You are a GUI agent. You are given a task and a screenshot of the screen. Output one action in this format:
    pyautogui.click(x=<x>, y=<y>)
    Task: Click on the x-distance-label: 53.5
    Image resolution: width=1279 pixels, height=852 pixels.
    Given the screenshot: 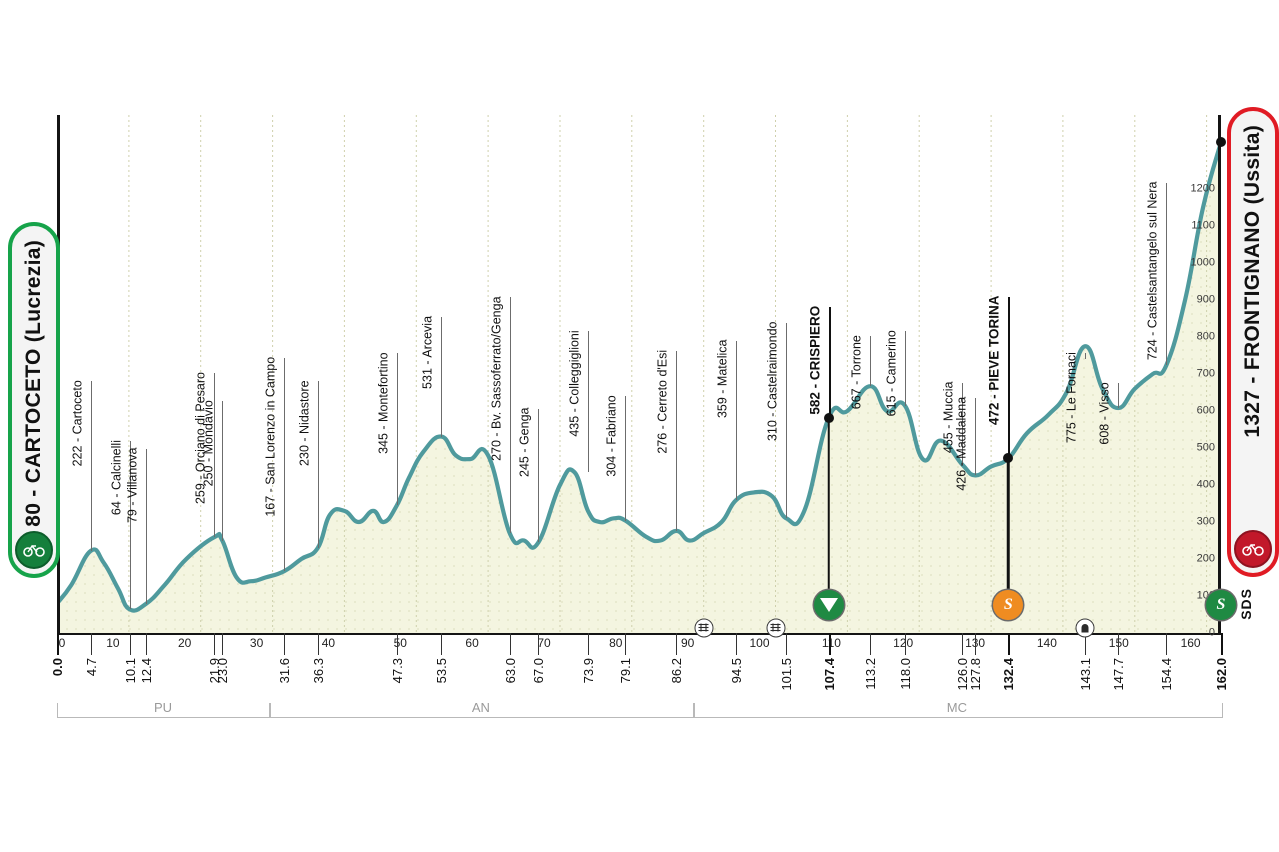 What is the action you would take?
    pyautogui.click(x=442, y=671)
    